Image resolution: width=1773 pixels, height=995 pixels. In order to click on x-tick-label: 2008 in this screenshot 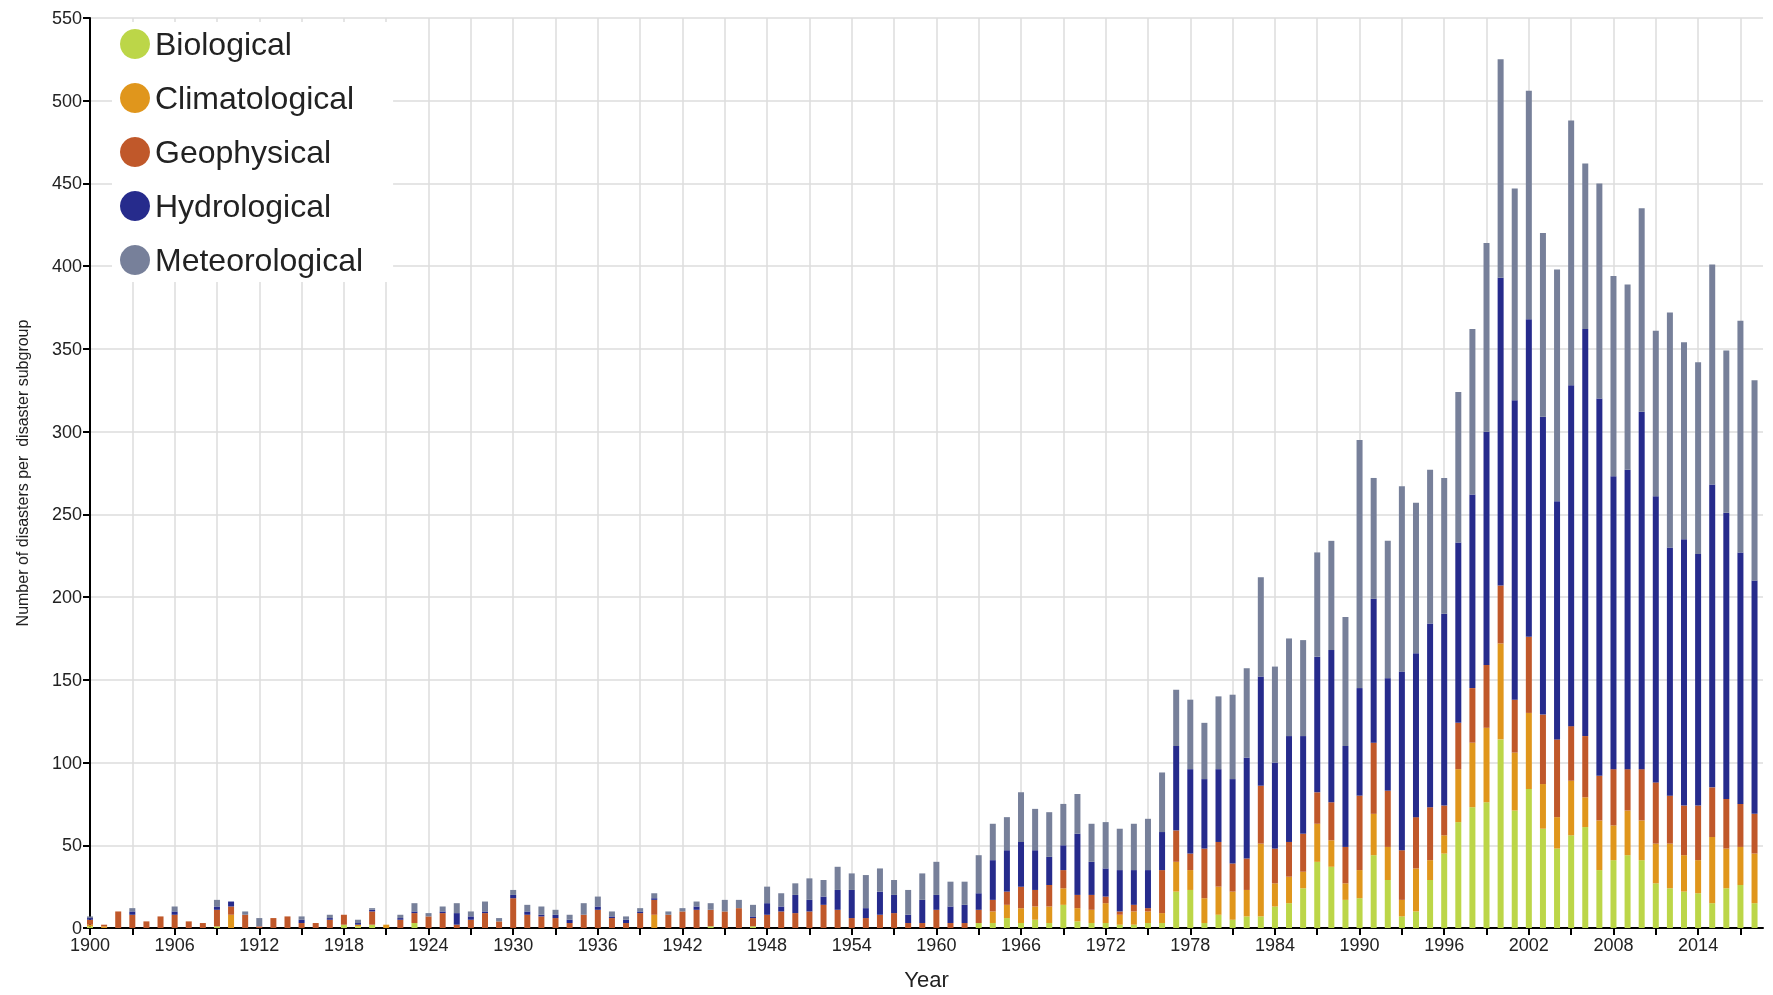, I will do `click(1613, 945)`.